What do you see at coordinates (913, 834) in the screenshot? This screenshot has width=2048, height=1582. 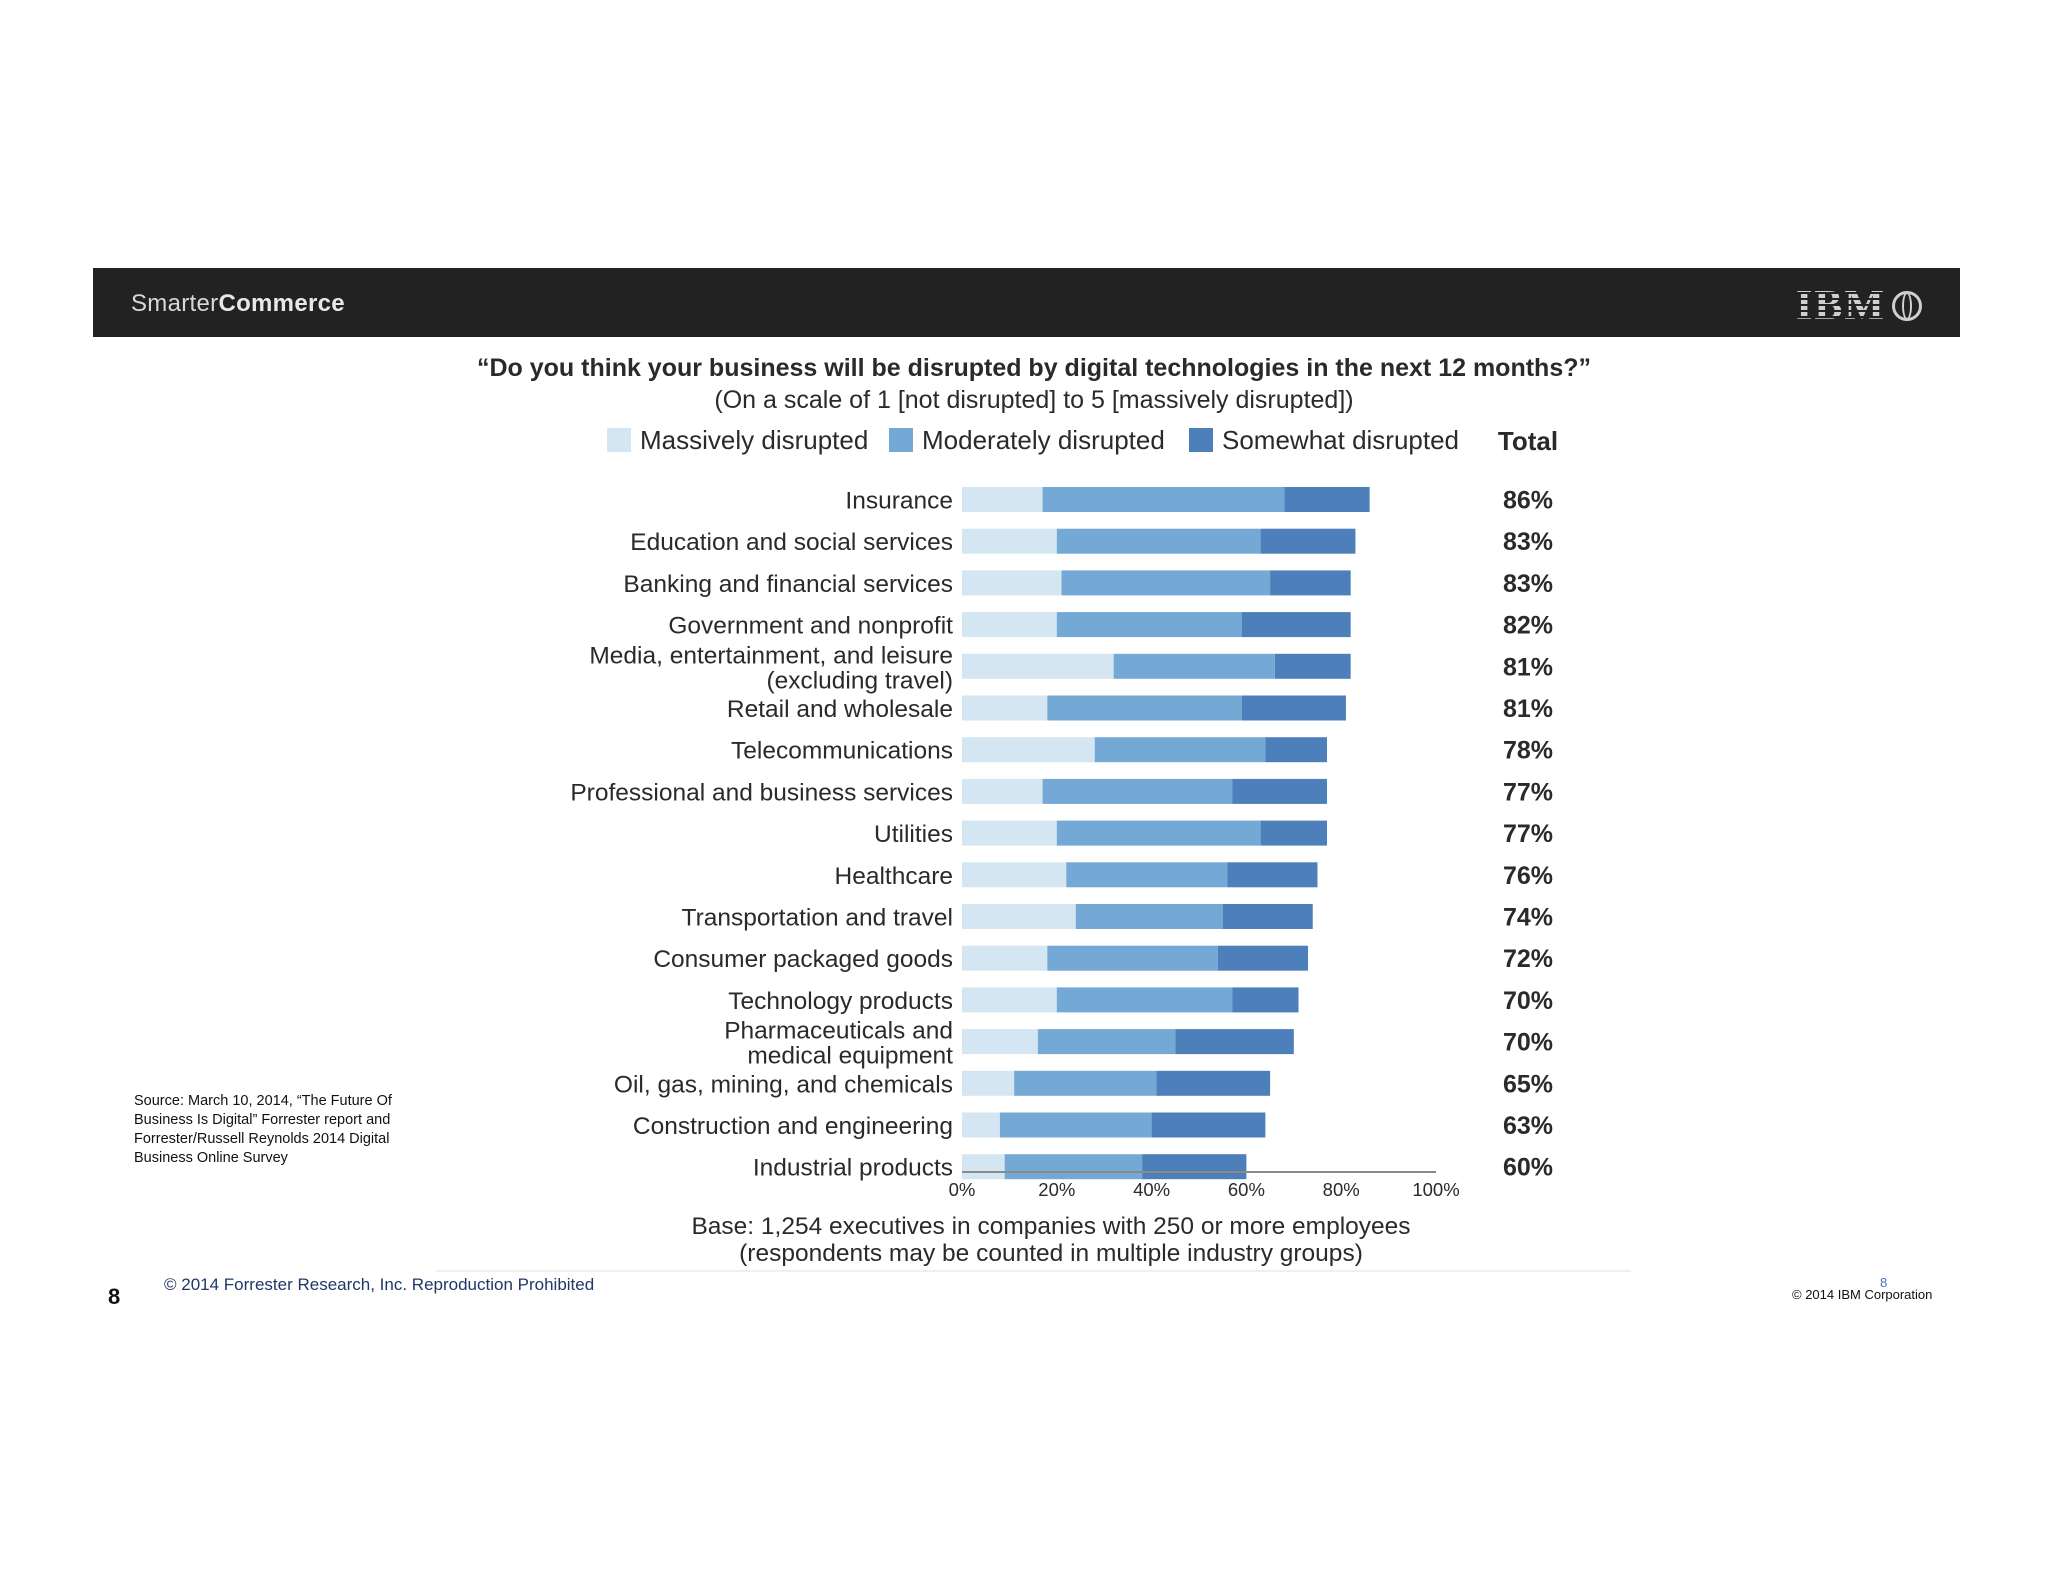 I see `category-label: Utilities` at bounding box center [913, 834].